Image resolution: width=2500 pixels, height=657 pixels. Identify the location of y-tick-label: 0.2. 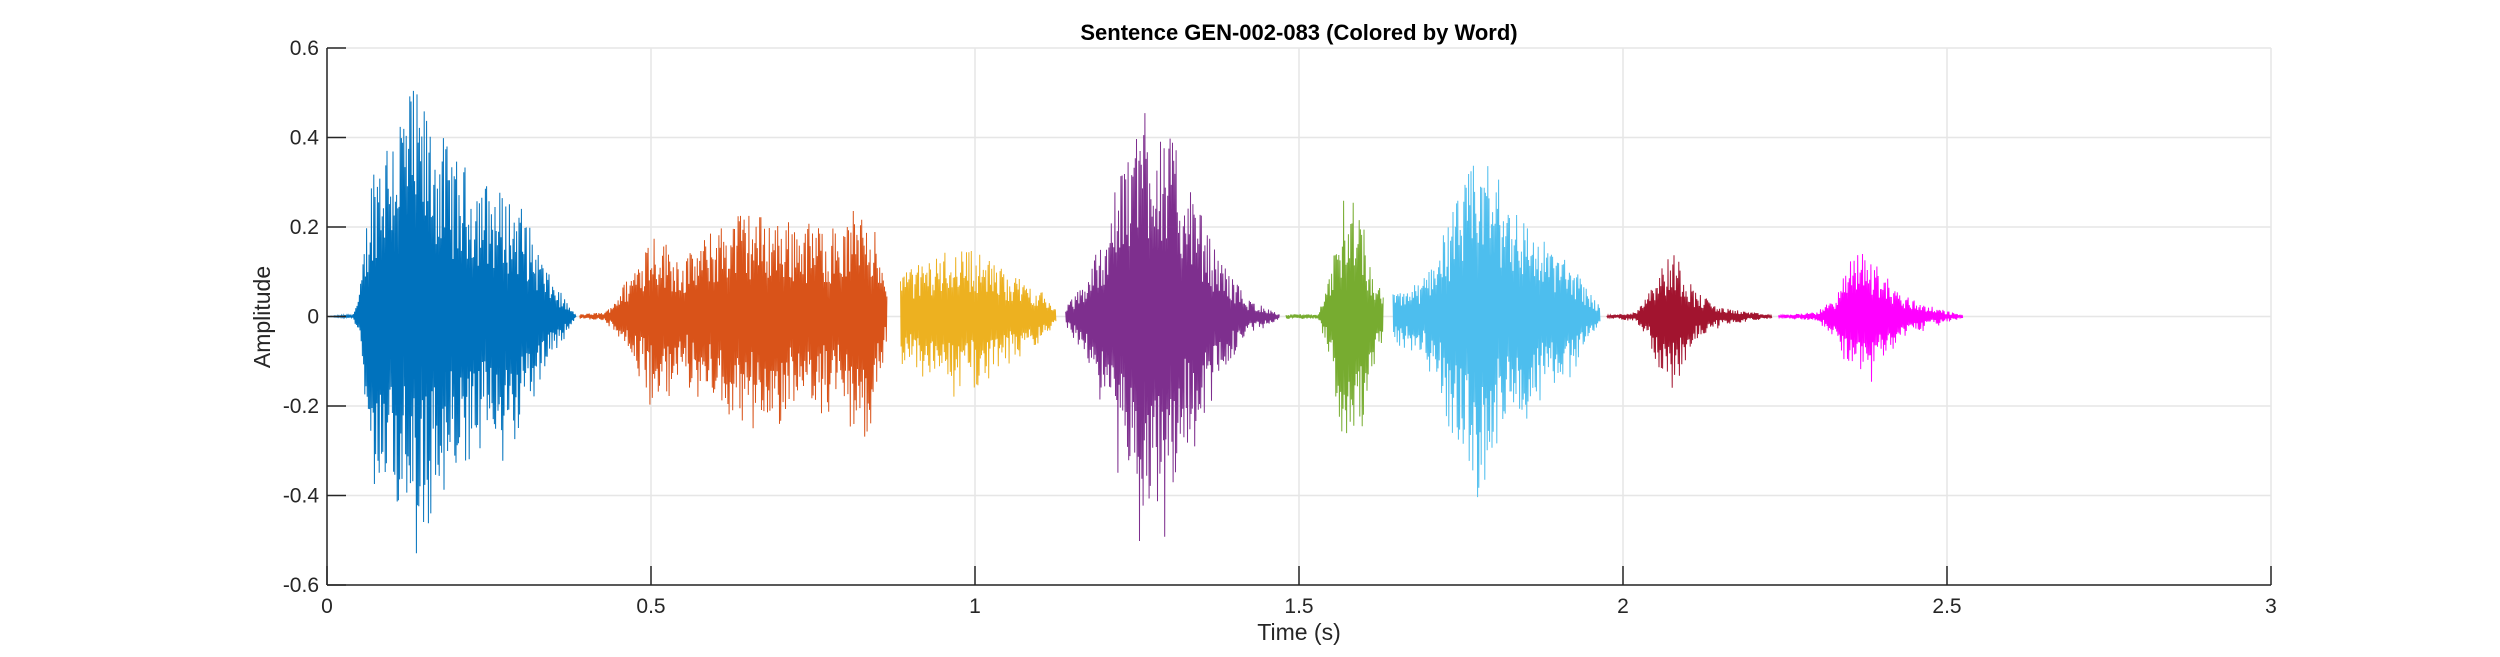
(304, 227).